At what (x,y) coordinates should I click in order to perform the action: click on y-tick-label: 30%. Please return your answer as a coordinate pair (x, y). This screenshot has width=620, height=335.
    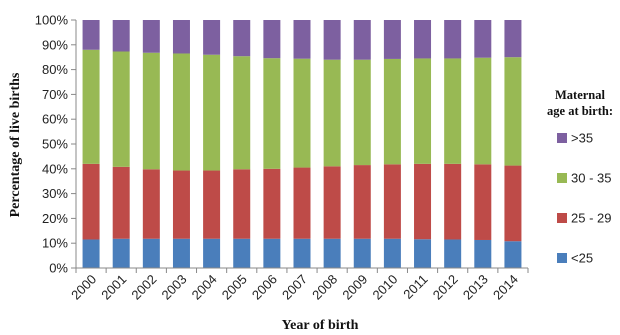
    Looking at the image, I should click on (55, 193).